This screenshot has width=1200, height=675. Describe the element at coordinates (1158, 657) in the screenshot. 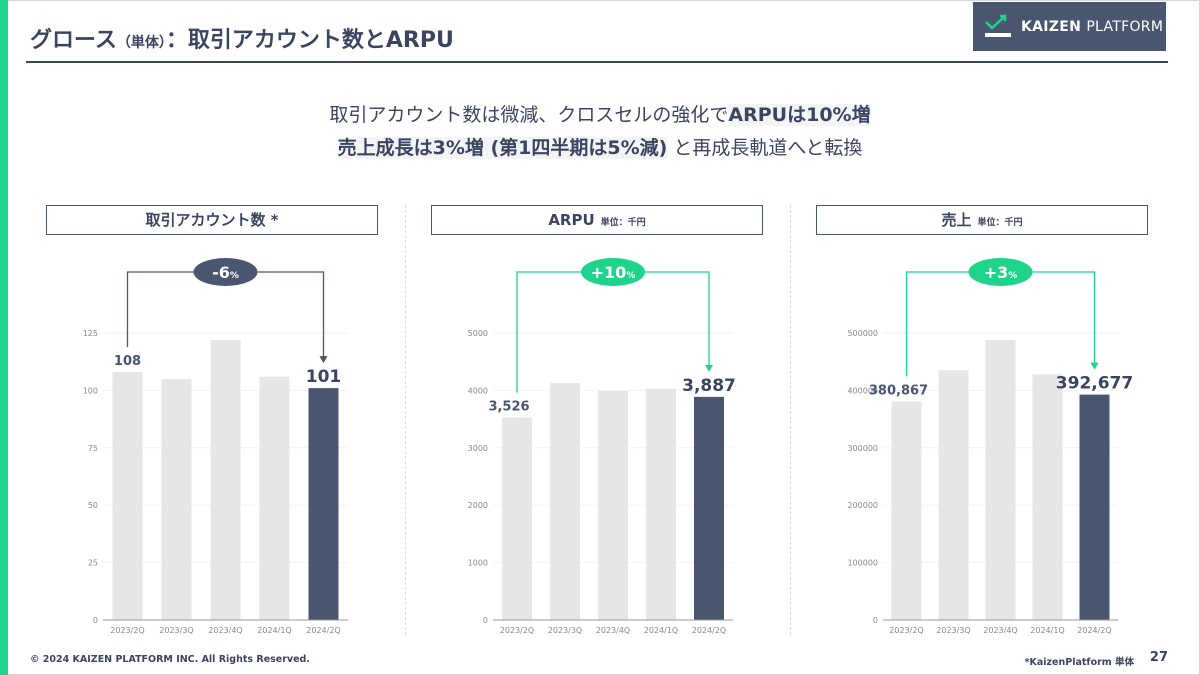

I see `page-number: 27` at that location.